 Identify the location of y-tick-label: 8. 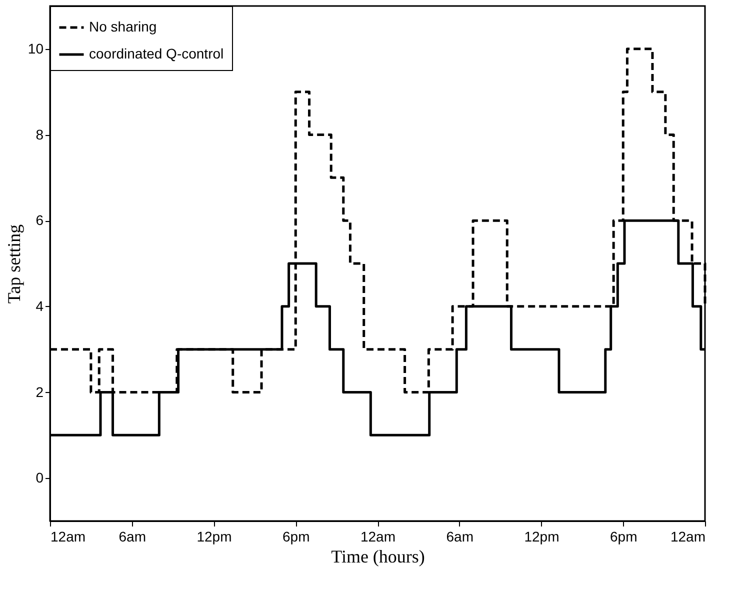
(40, 134).